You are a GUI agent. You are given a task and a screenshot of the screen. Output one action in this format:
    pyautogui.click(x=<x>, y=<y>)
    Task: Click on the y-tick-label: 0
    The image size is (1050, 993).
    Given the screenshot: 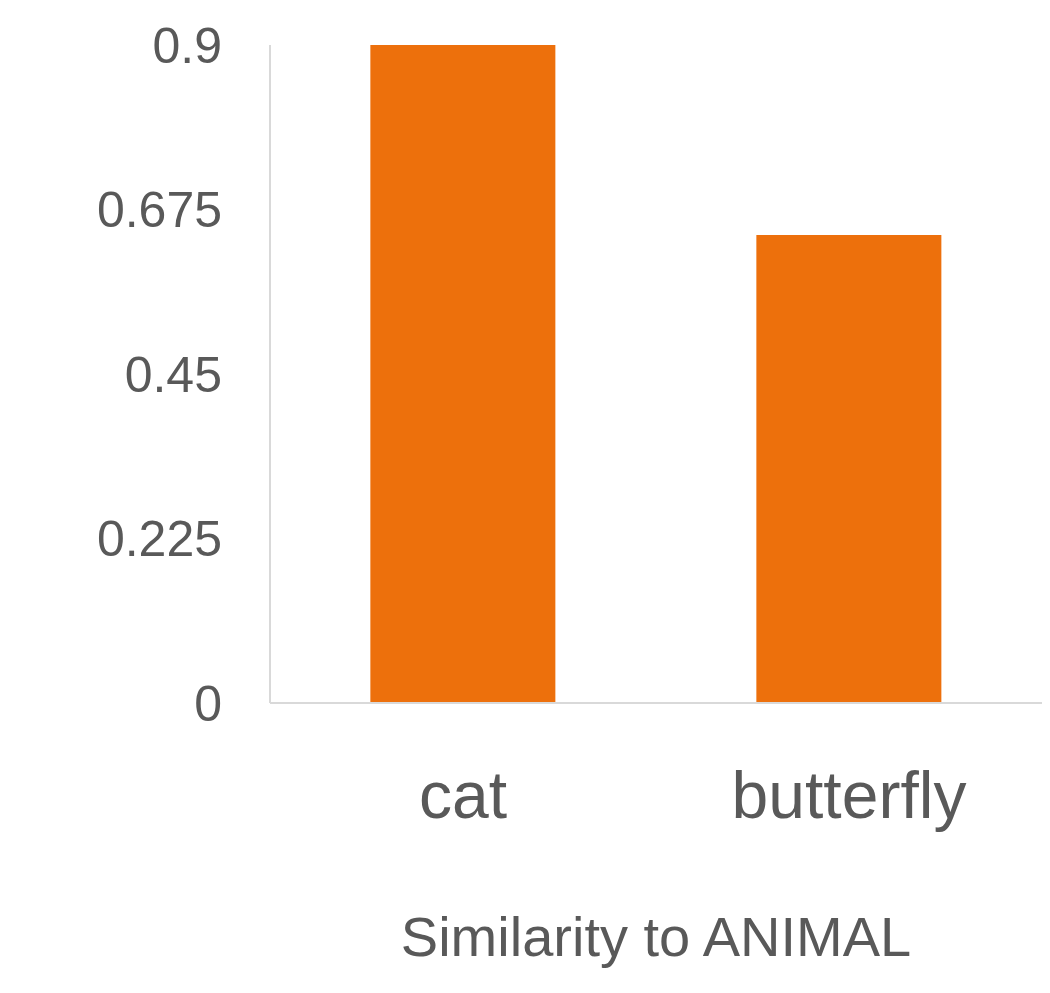 What is the action you would take?
    pyautogui.click(x=208, y=703)
    